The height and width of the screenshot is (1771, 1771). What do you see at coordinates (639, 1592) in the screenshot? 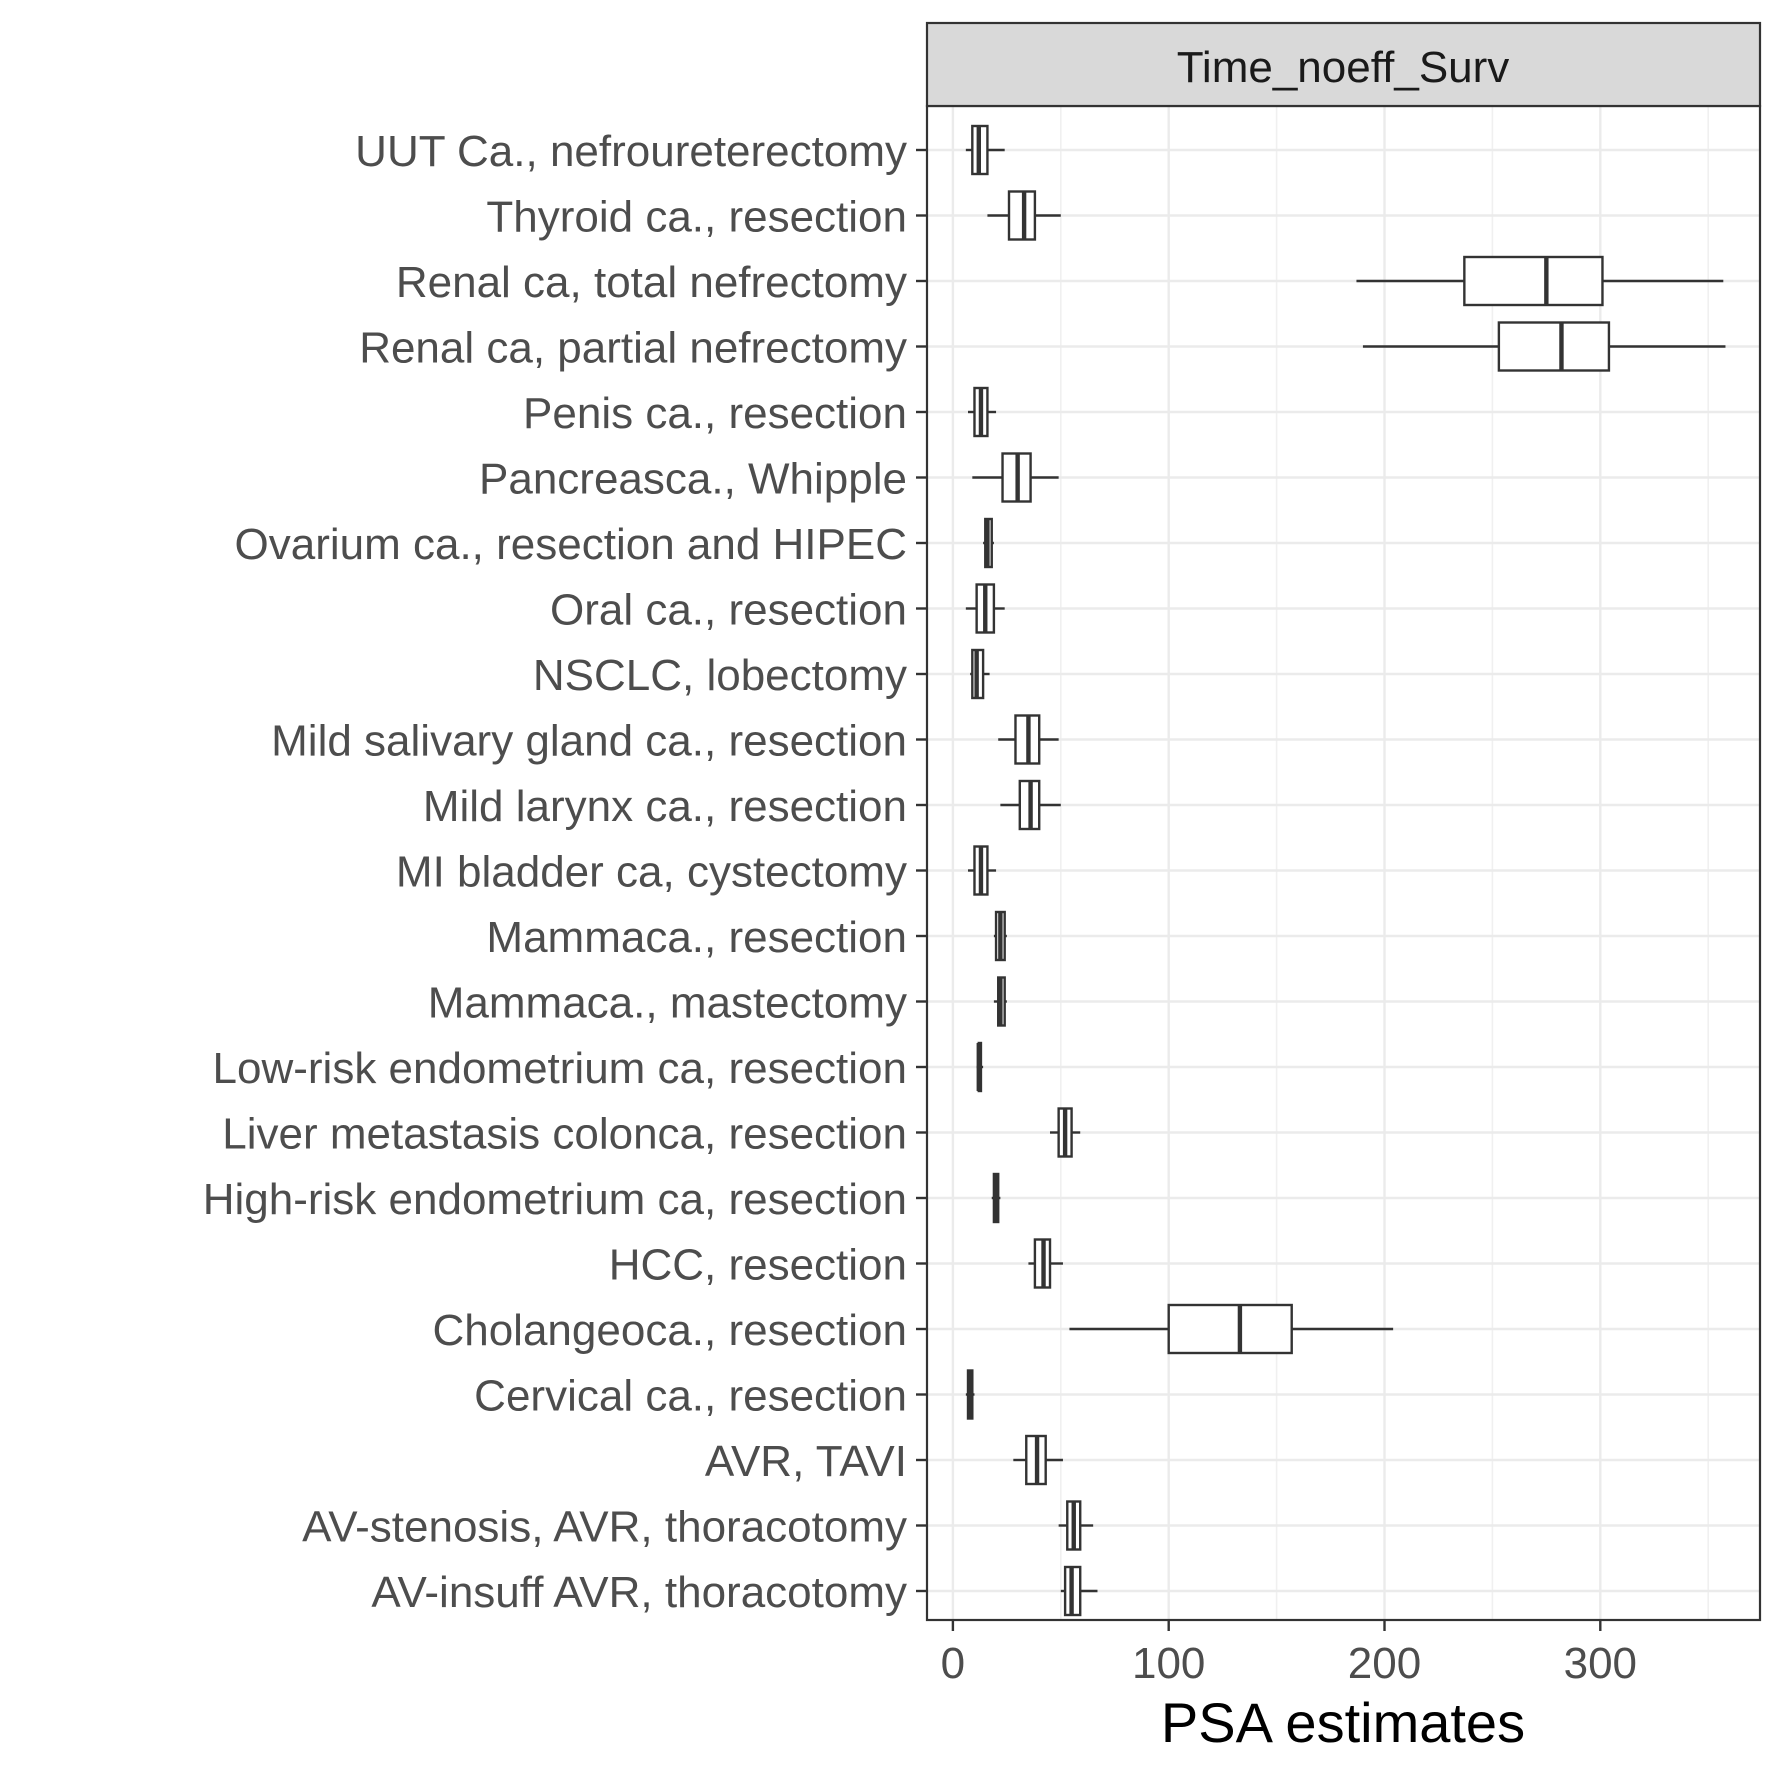
I see `y-tick-label: AV-insuff AVR, thoracotomy` at bounding box center [639, 1592].